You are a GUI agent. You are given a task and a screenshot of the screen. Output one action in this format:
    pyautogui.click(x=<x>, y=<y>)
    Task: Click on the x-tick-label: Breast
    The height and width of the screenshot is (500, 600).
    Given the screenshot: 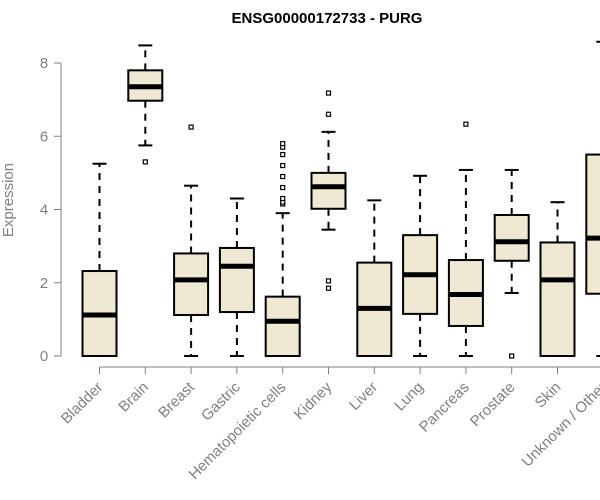 What is the action you would take?
    pyautogui.click(x=176, y=399)
    